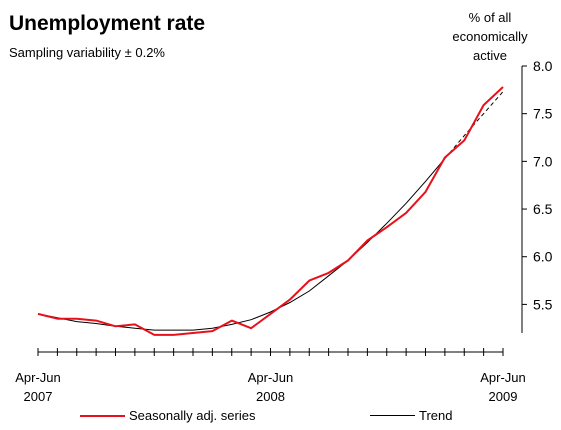  I want to click on chart-title: Unemployment rate, so click(107, 23).